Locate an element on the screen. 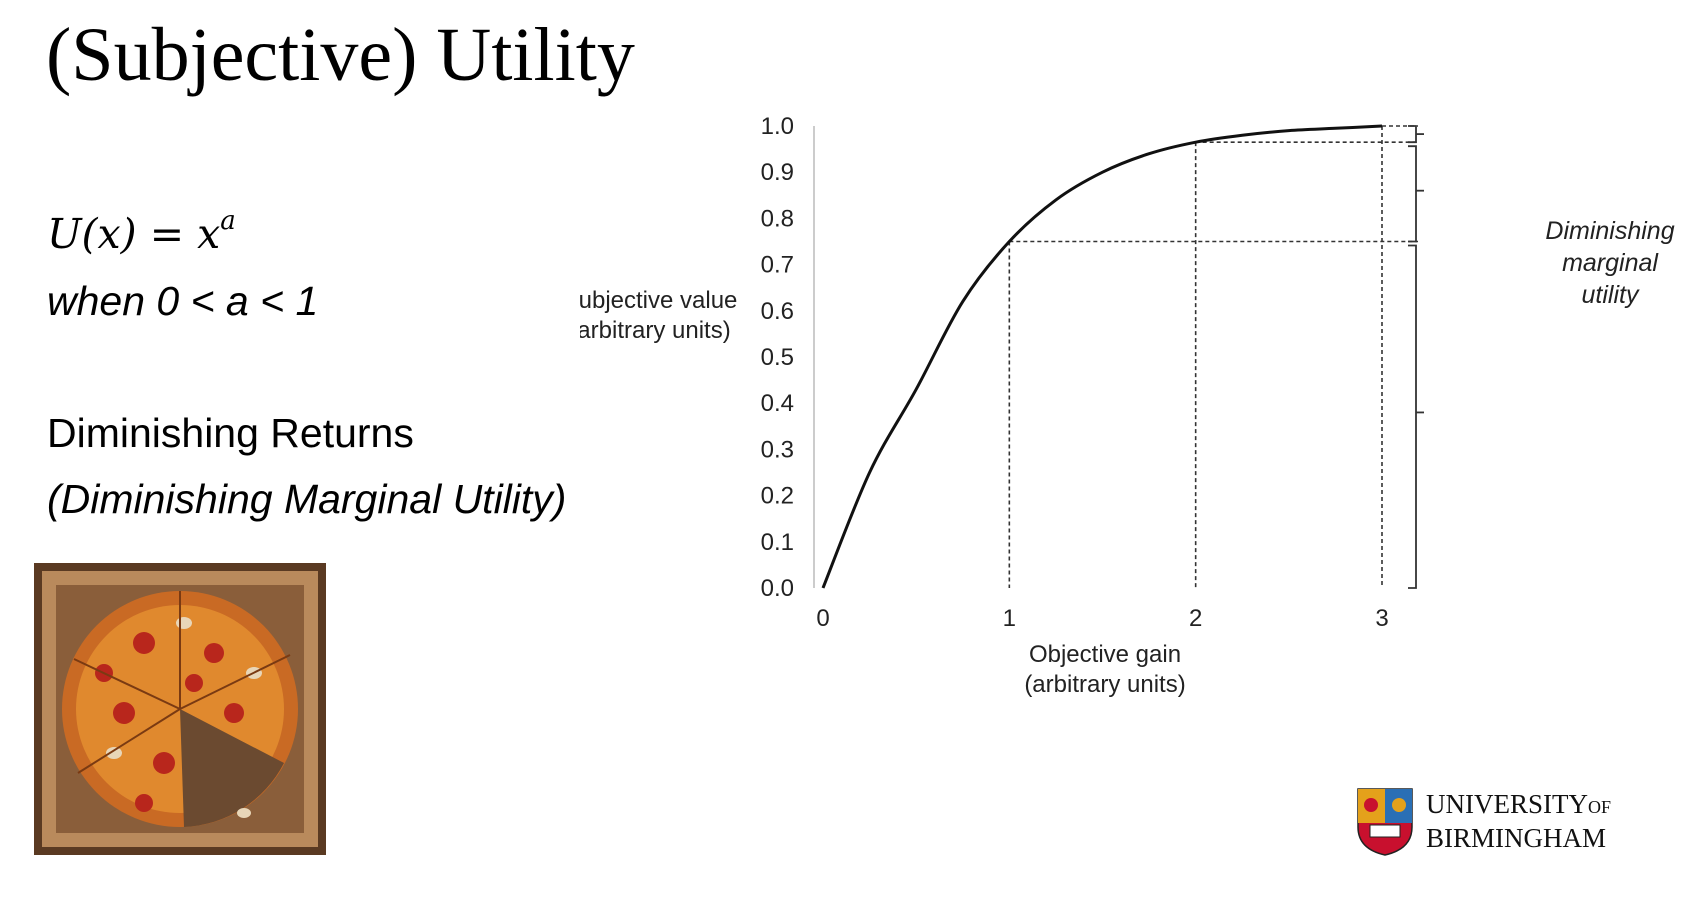 This screenshot has width=1686, height=900. y-tick-label: 1.0 is located at coordinates (777, 126).